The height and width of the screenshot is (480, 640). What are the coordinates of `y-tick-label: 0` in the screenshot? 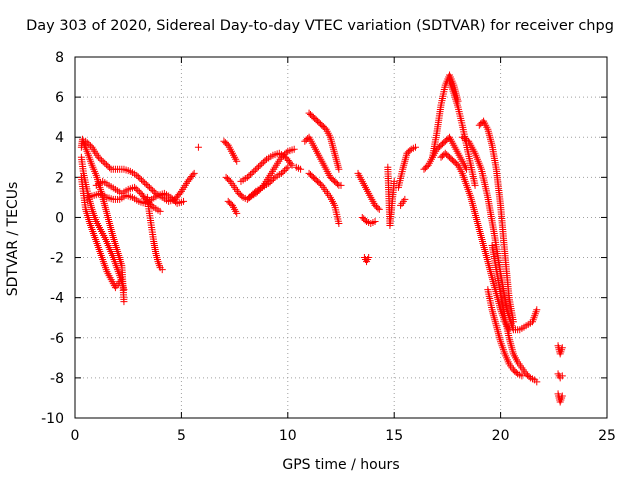 It's located at (59, 218).